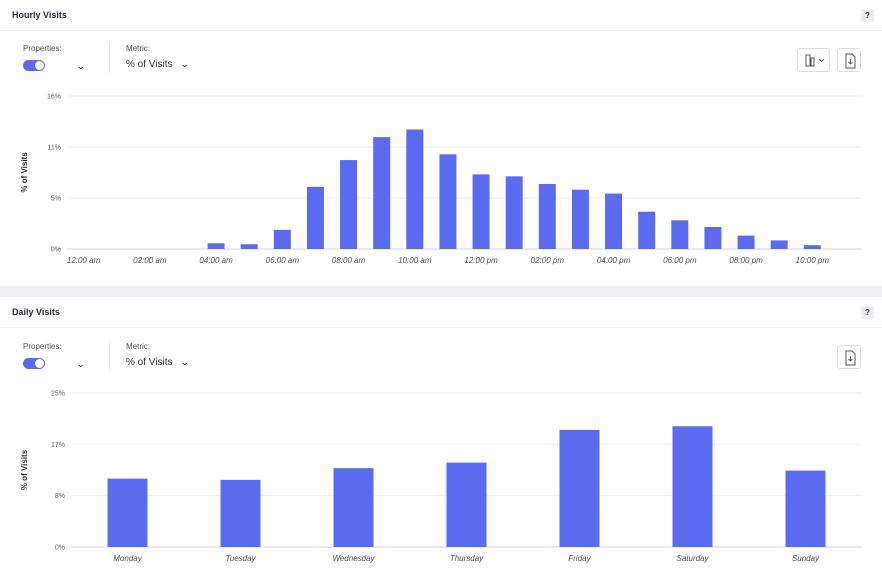 The width and height of the screenshot is (882, 583). What do you see at coordinates (240, 558) in the screenshot?
I see `x-tick-label: Tuesday` at bounding box center [240, 558].